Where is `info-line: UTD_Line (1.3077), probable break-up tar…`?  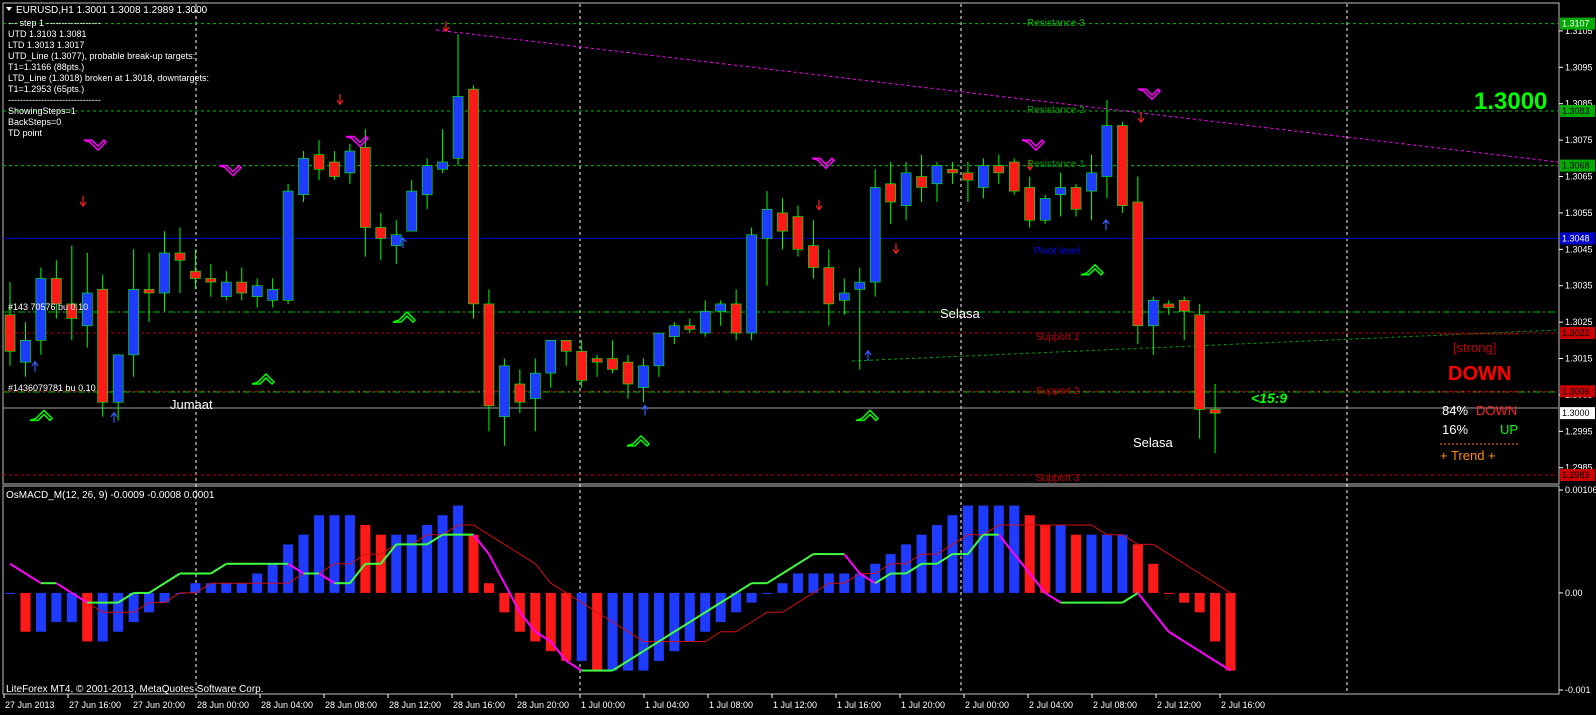 info-line: UTD_Line (1.3077), probable break-up tar… is located at coordinates (101, 56).